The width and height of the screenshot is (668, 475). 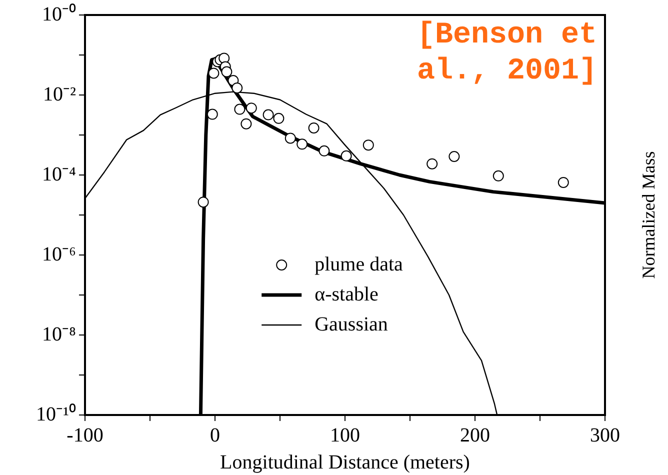 What do you see at coordinates (59, 14) in the screenshot?
I see `y-tick-label: 10⁻⁰` at bounding box center [59, 14].